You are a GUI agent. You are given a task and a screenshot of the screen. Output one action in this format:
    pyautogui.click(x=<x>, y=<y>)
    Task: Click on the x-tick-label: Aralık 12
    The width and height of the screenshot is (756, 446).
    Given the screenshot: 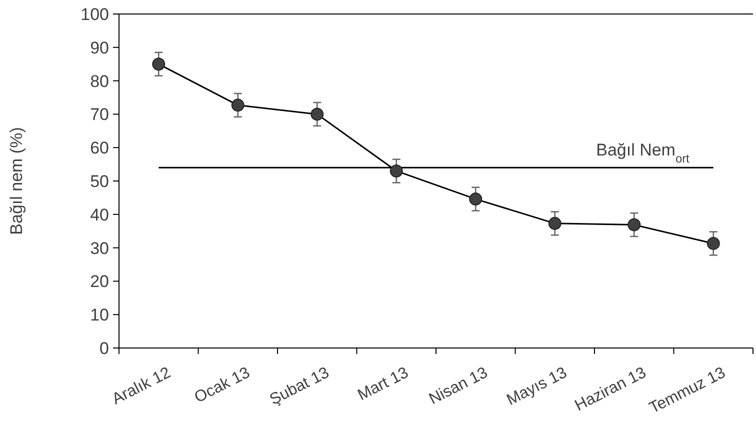 What is the action you would take?
    pyautogui.click(x=142, y=386)
    